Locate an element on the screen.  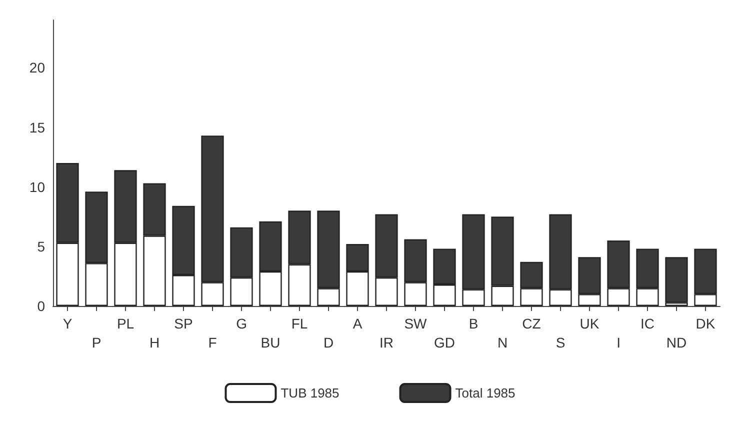
x-tick-label: CZ is located at coordinates (532, 324).